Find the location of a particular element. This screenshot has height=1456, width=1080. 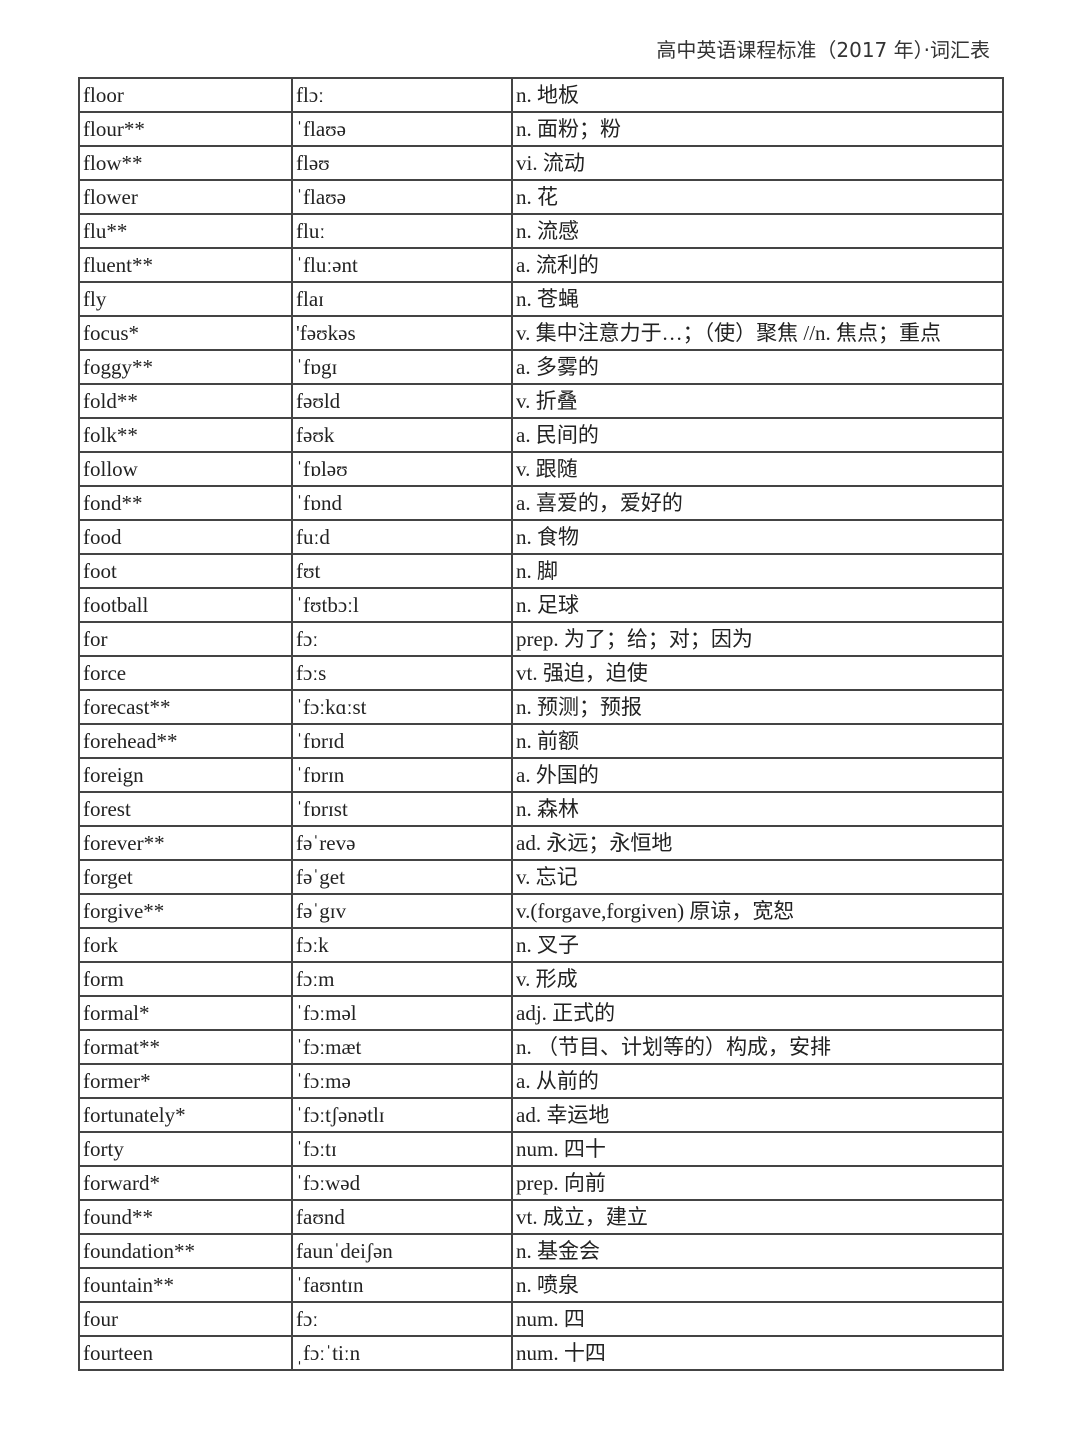

definition-cell: num. 四十 is located at coordinates (757, 1149).